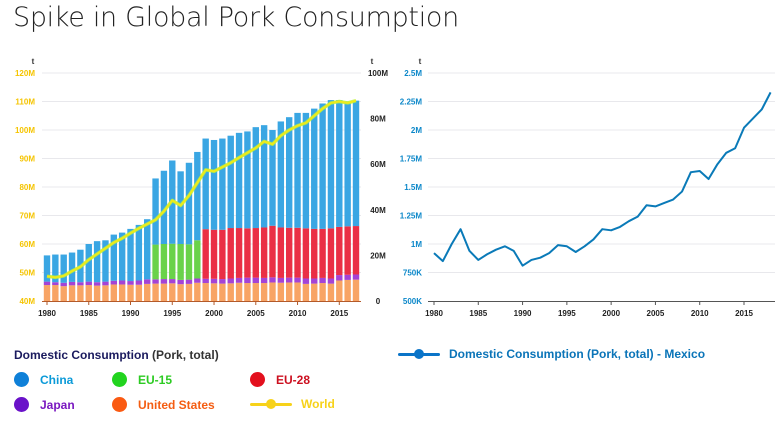 The width and height of the screenshot is (783, 423). I want to click on y-tick-label: 500K, so click(412, 301).